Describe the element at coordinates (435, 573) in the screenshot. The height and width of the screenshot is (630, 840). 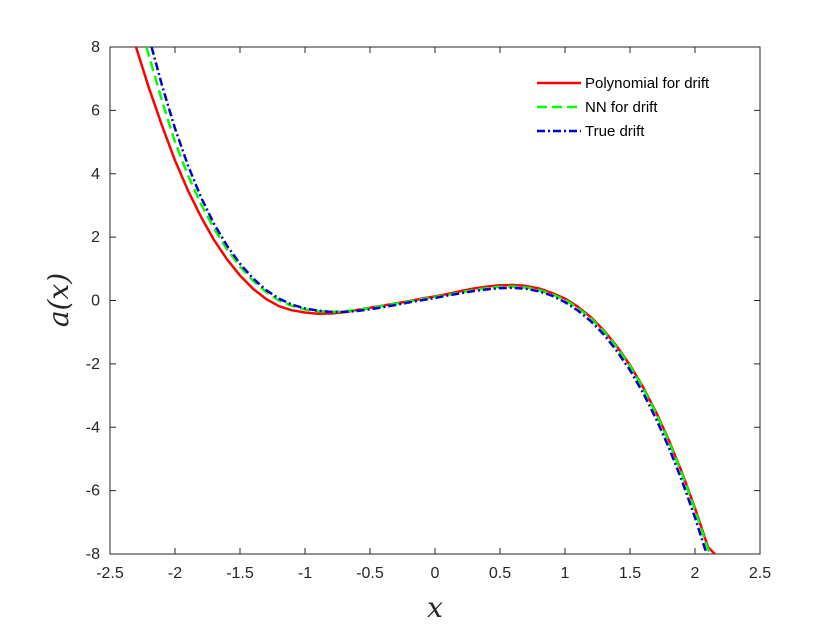
I see `x-tick-label: 0` at that location.